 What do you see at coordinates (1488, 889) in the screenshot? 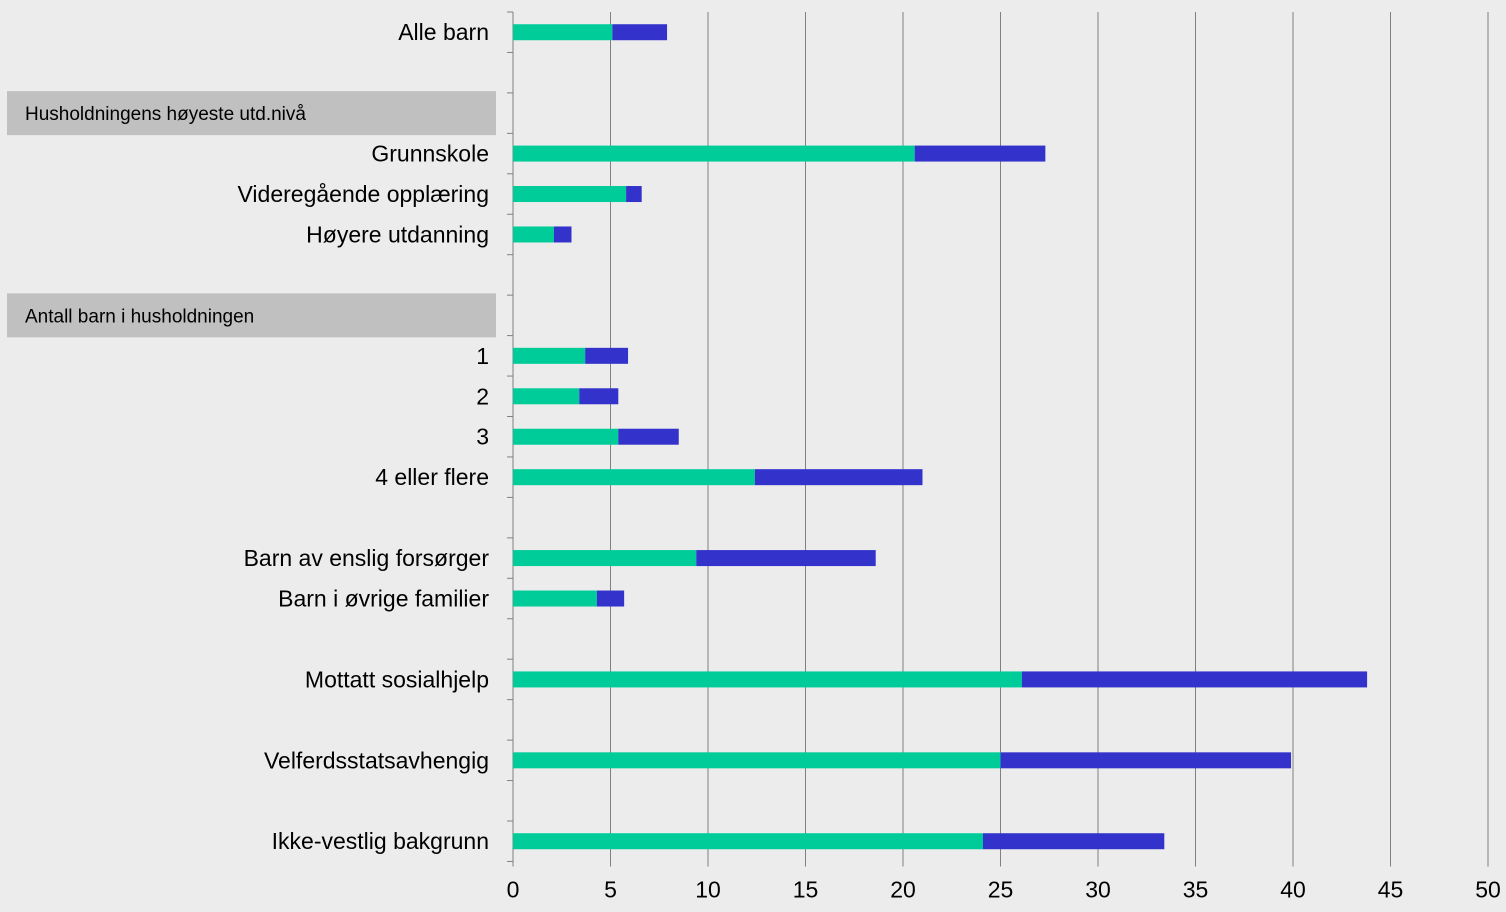
I see `x-tick-label: 50` at bounding box center [1488, 889].